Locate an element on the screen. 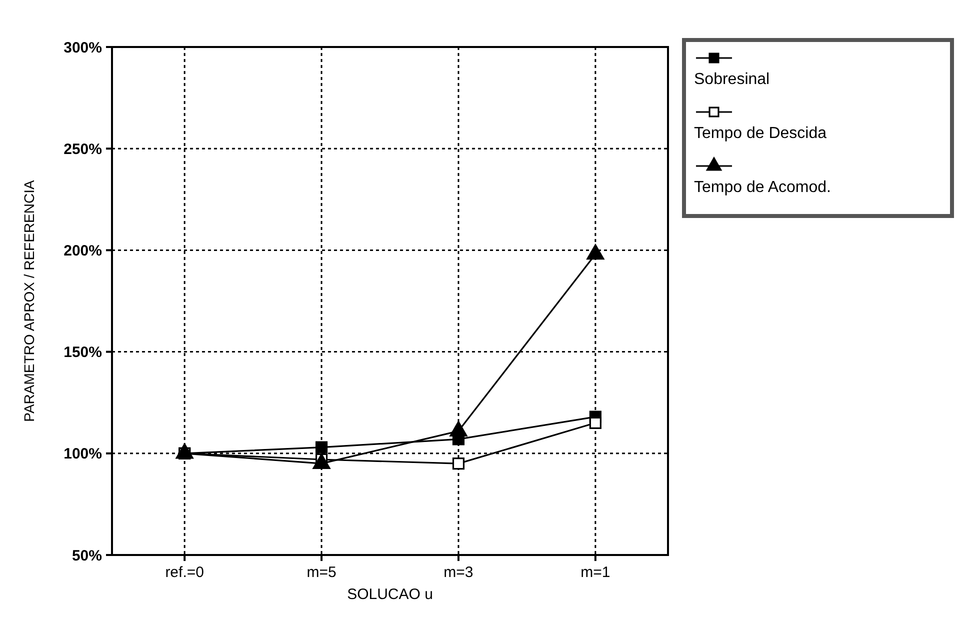 The width and height of the screenshot is (964, 622). legend-label: Tempo de Descida is located at coordinates (760, 133).